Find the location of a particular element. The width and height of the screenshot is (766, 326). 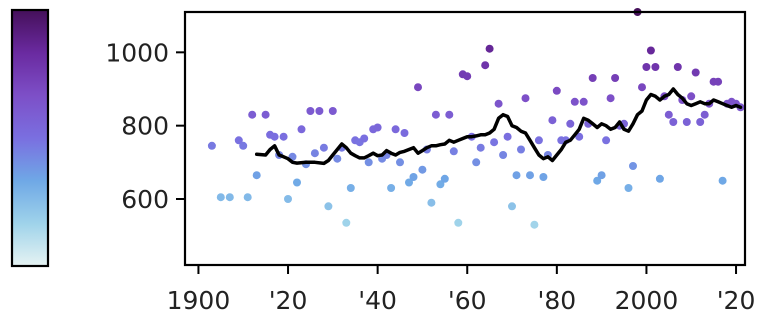

y-axis: 600 800 1000 is located at coordinates (145, 126).